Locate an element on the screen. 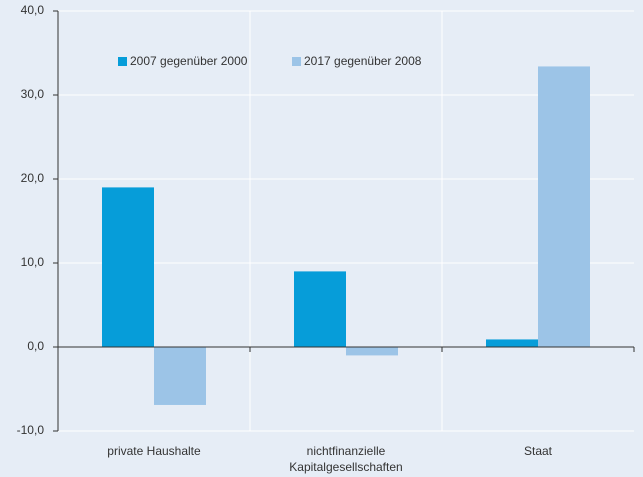 This screenshot has height=477, width=643. x-tick-label: private Haushalte is located at coordinates (154, 451).